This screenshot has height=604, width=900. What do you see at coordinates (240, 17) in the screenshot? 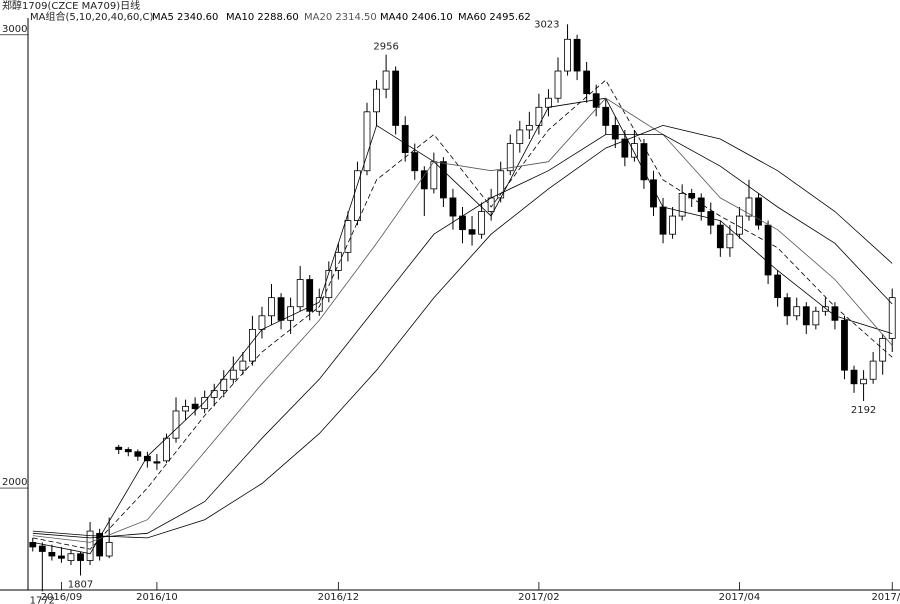
I see `legend-name: MA10` at bounding box center [240, 17].